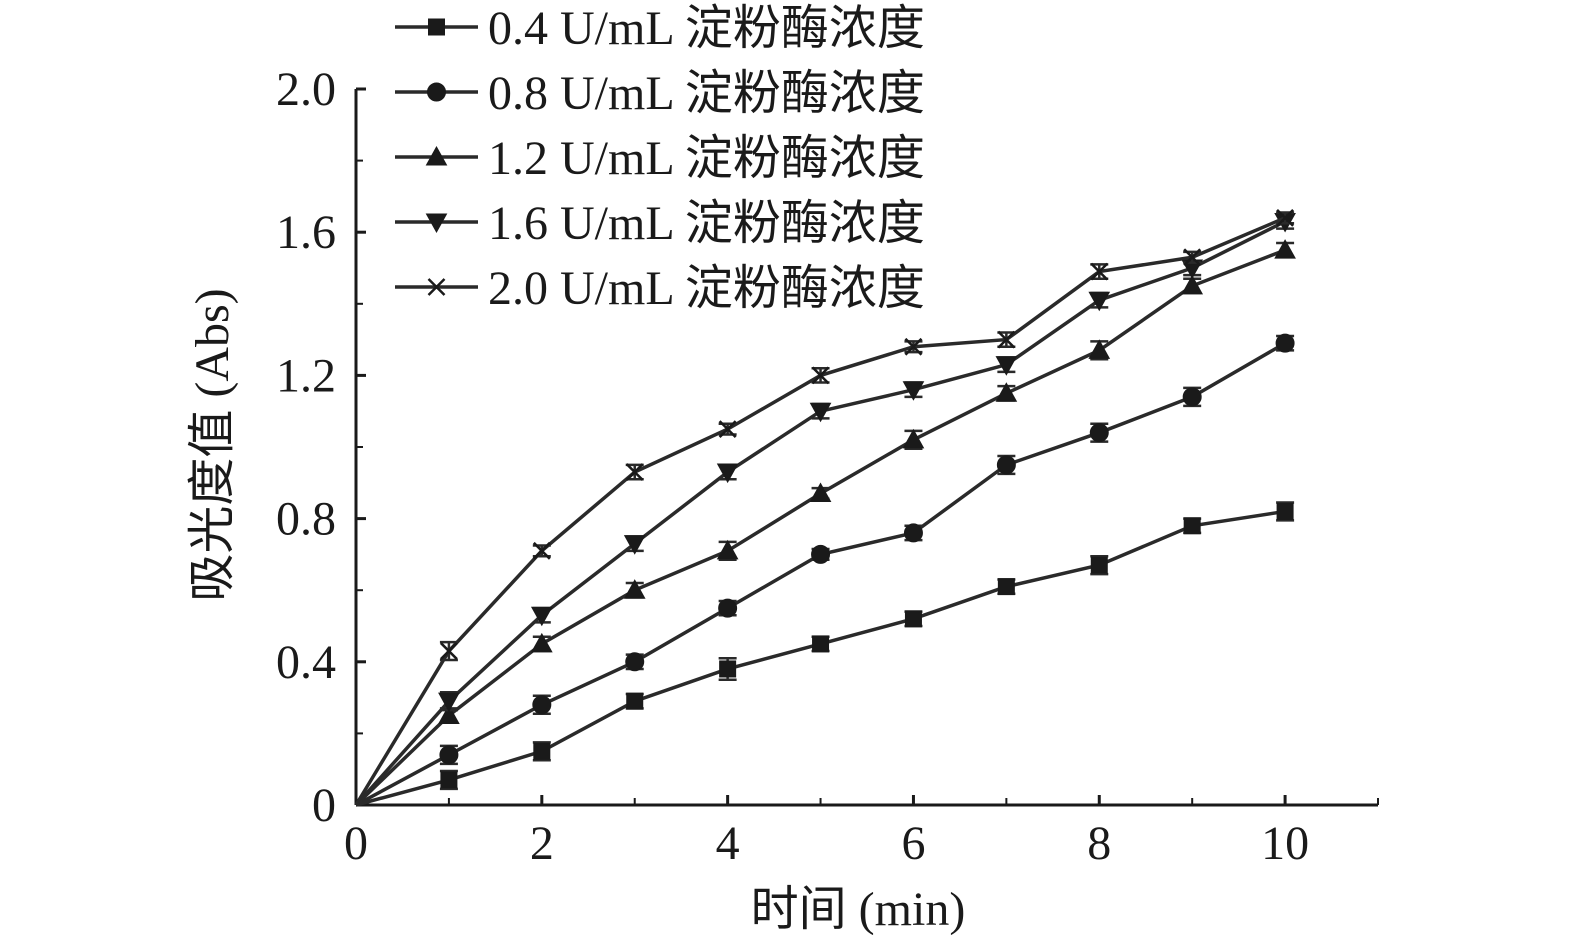 This screenshot has height=941, width=1575. What do you see at coordinates (542, 843) in the screenshot?
I see `x-tick-label: 2` at bounding box center [542, 843].